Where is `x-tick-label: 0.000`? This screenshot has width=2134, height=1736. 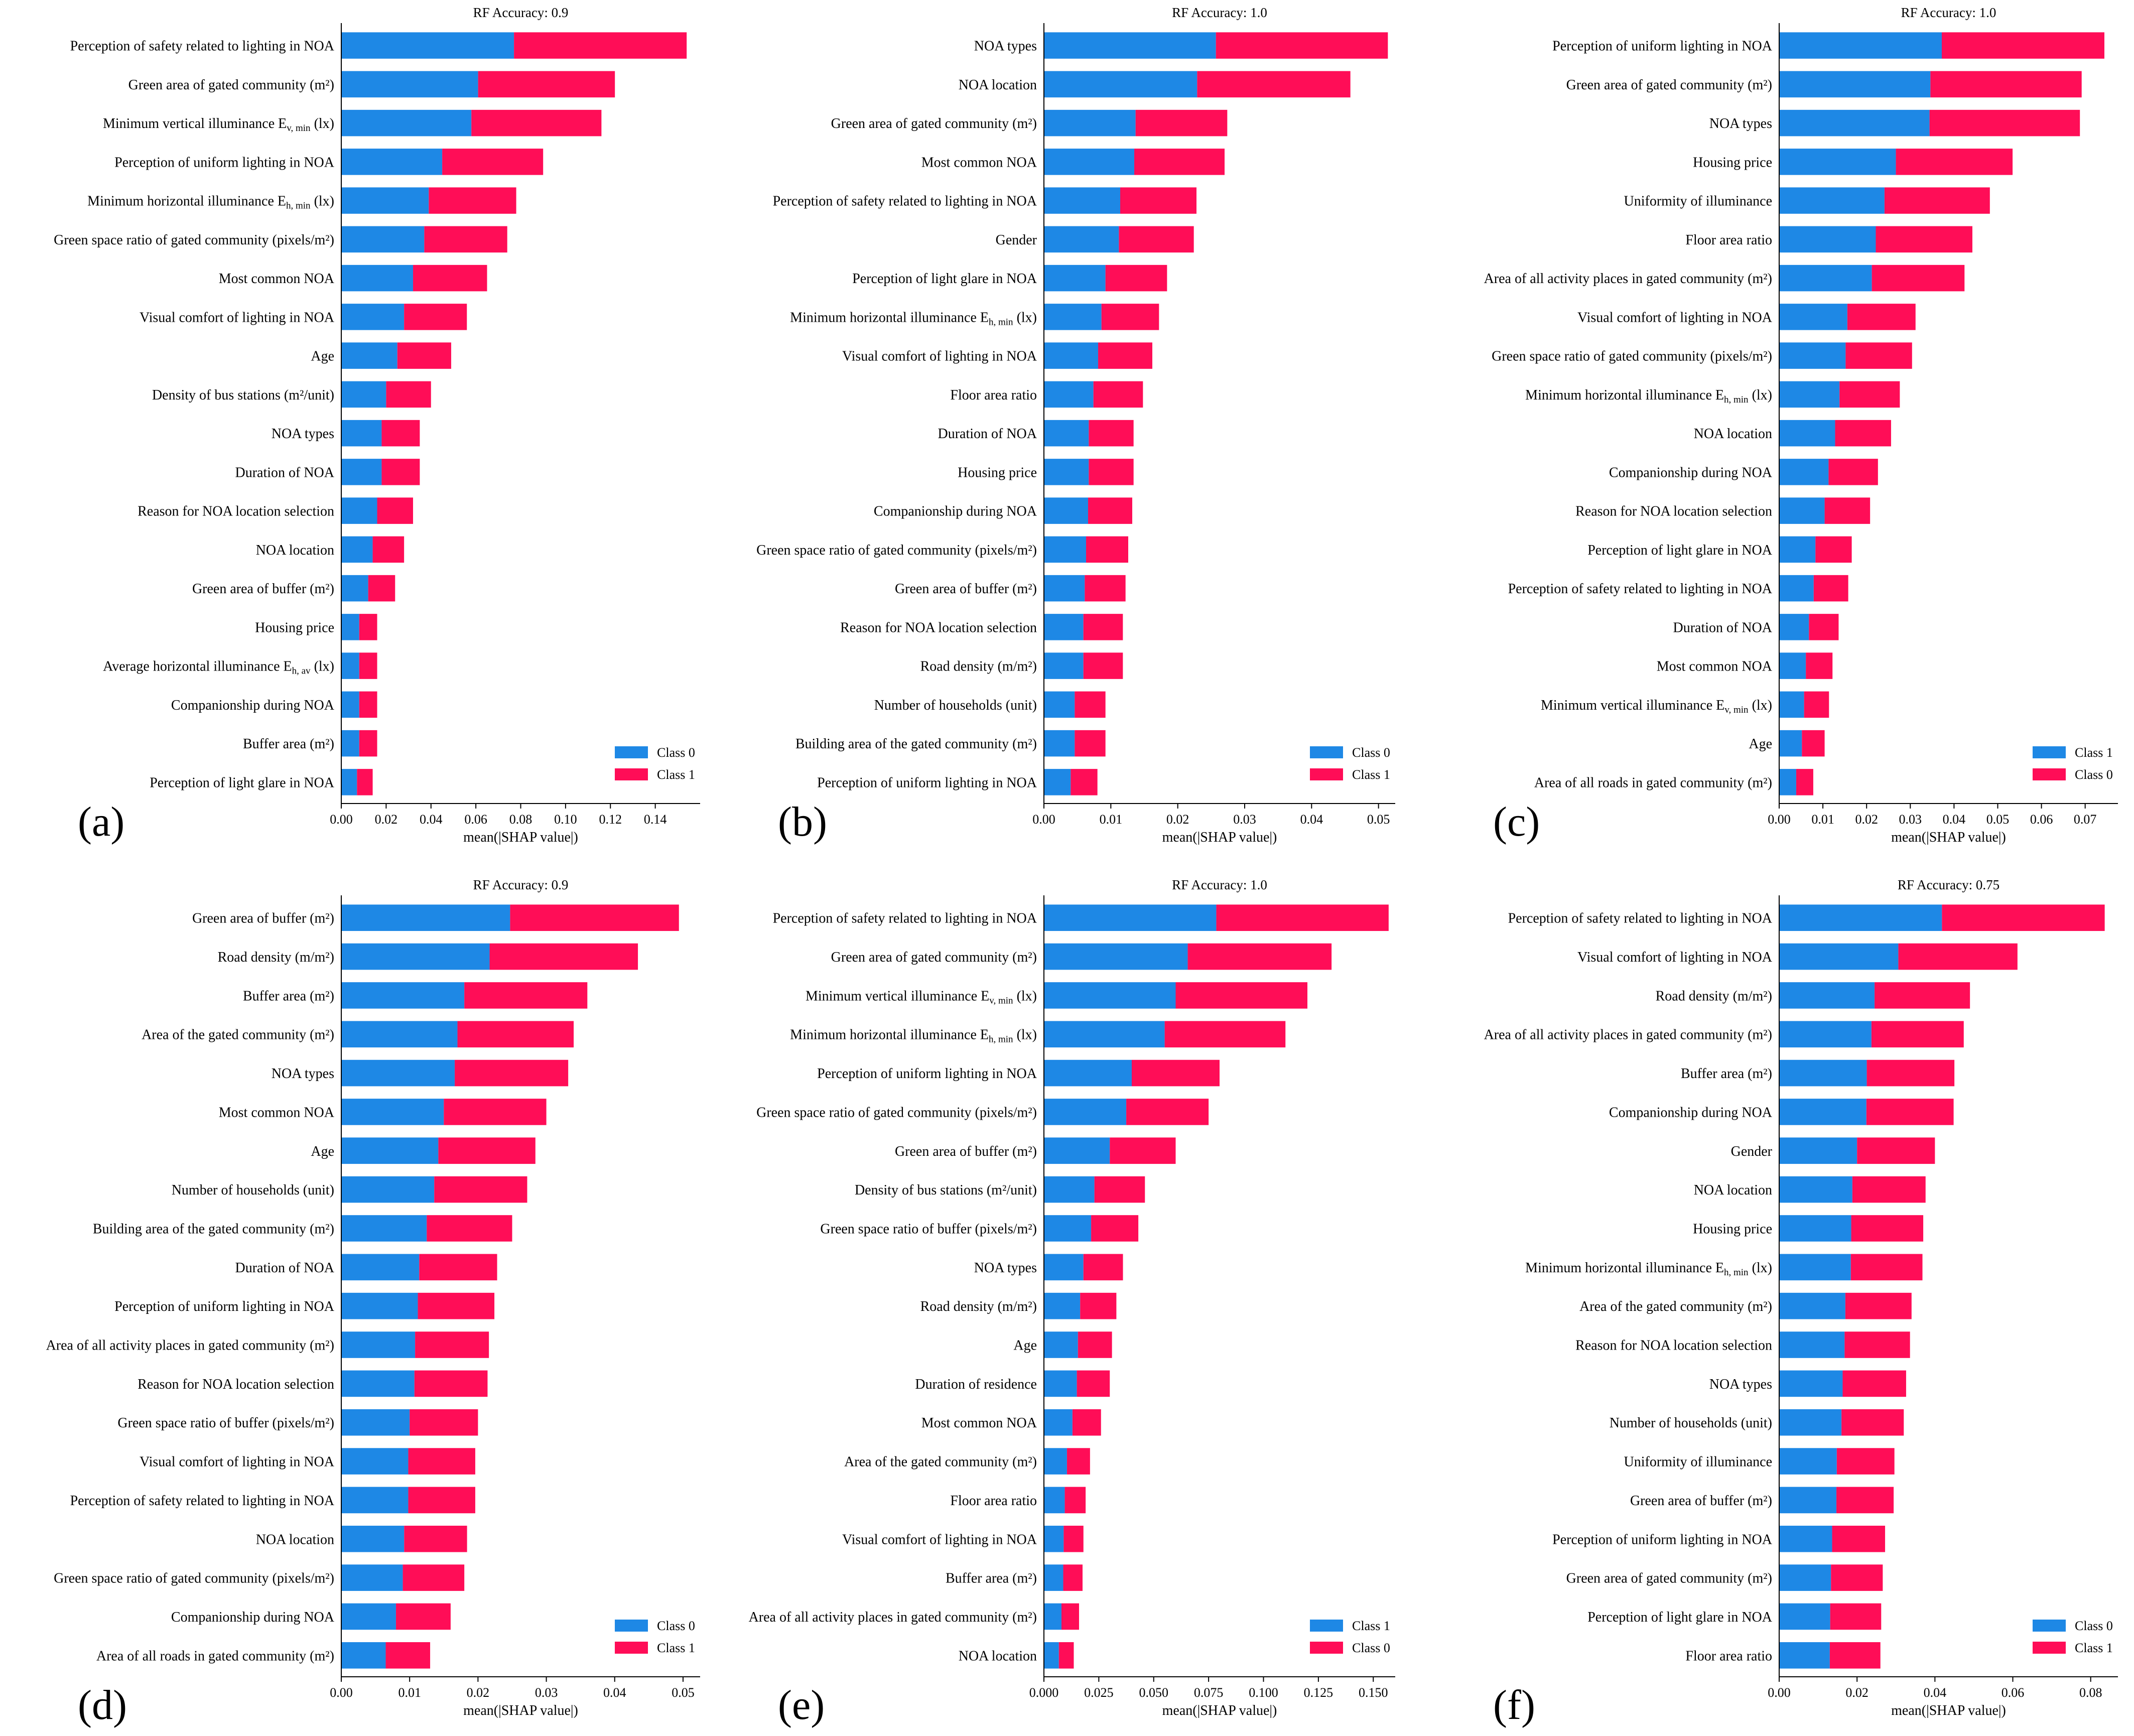 x-tick-label: 0.000 is located at coordinates (1044, 1692).